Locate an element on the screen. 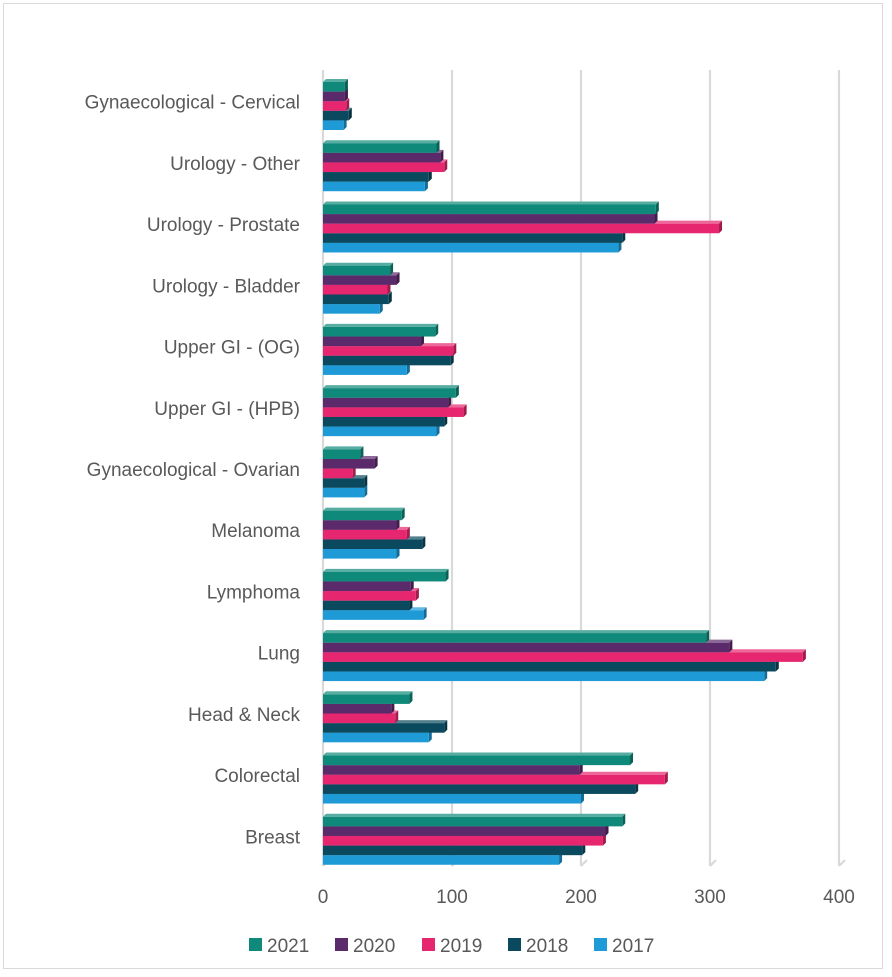 The width and height of the screenshot is (892, 977). legend-label: 2019 is located at coordinates (461, 946).